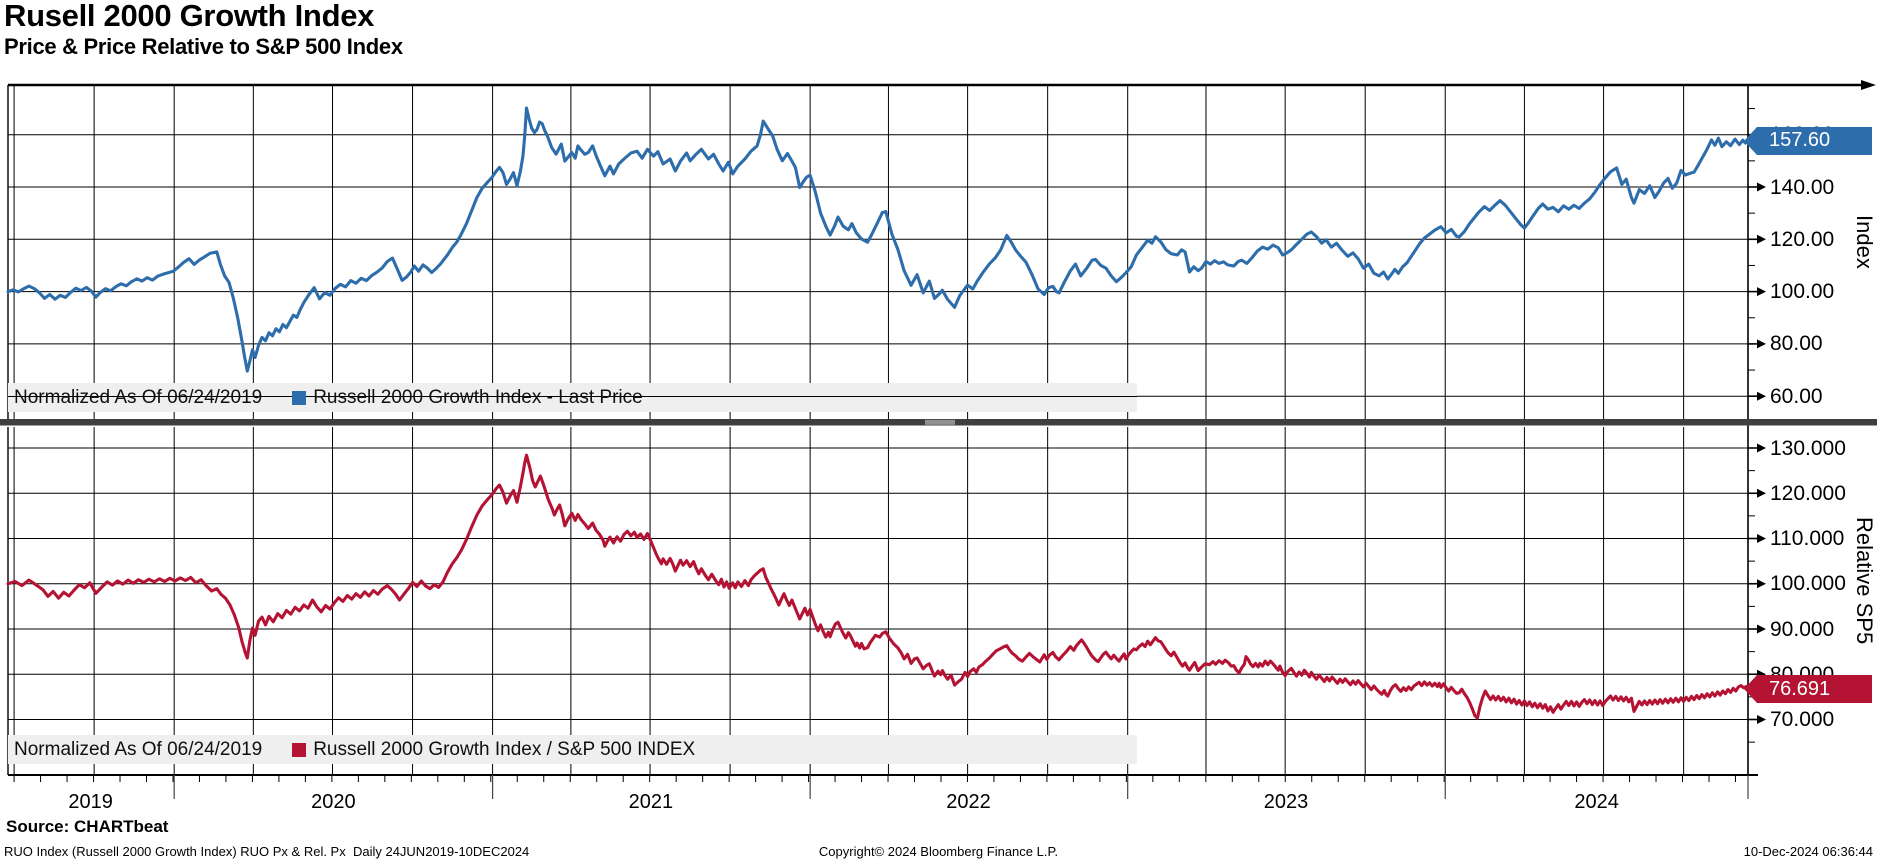 This screenshot has width=1877, height=859. What do you see at coordinates (1596, 802) in the screenshot?
I see `year-label: 2024` at bounding box center [1596, 802].